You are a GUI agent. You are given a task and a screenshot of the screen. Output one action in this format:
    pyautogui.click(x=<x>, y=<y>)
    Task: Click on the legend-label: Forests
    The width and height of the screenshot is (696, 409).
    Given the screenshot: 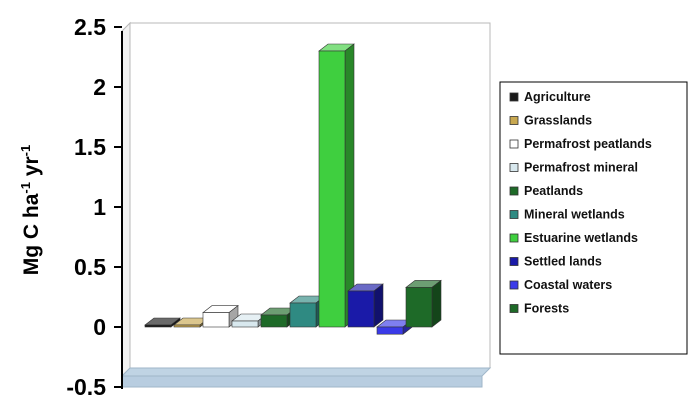 What is the action you would take?
    pyautogui.click(x=546, y=309)
    